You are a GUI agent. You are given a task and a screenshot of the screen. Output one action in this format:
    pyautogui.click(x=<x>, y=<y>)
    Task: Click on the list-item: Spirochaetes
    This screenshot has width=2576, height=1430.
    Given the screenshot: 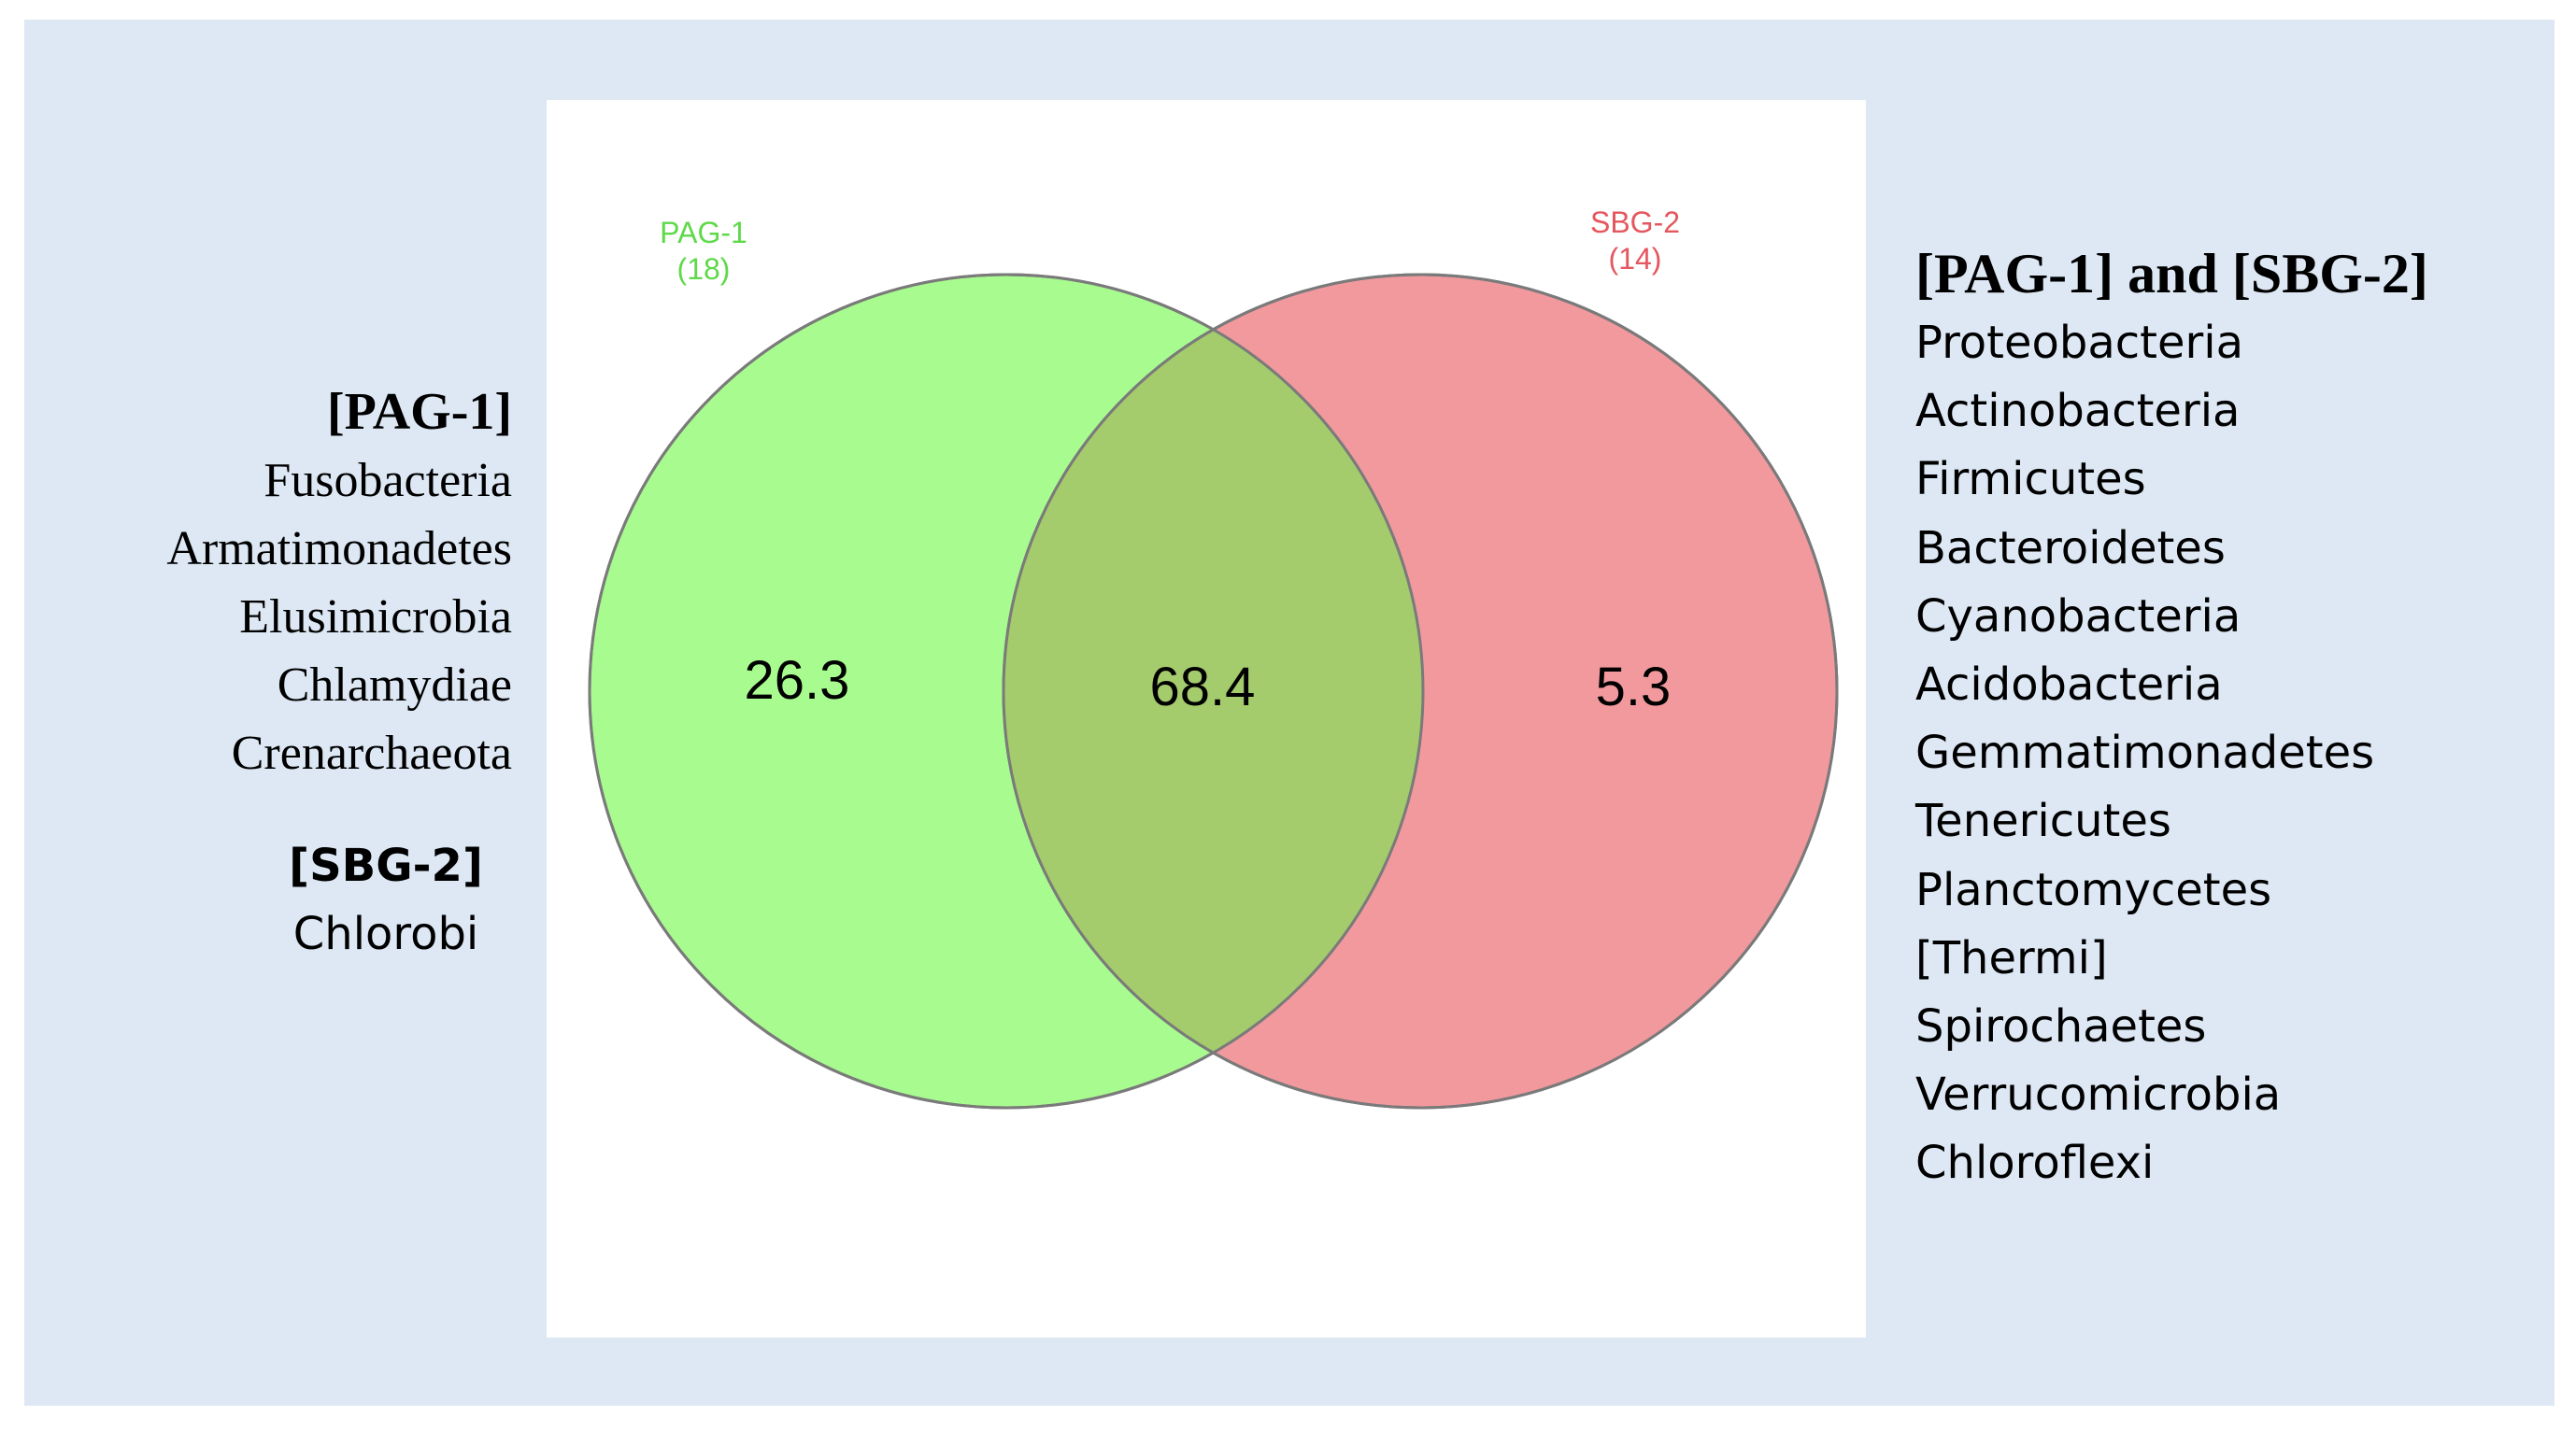 What is the action you would take?
    pyautogui.click(x=2061, y=1027)
    